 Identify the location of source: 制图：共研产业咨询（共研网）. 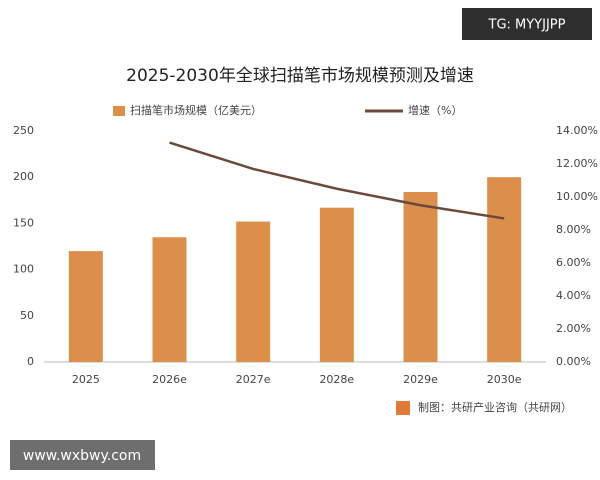
(495, 407).